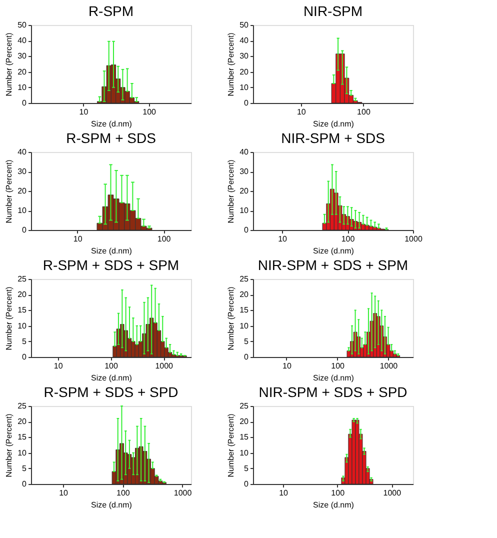 The height and width of the screenshot is (538, 497). I want to click on chart-title: R-SPM + SDS + SPM, so click(111, 265).